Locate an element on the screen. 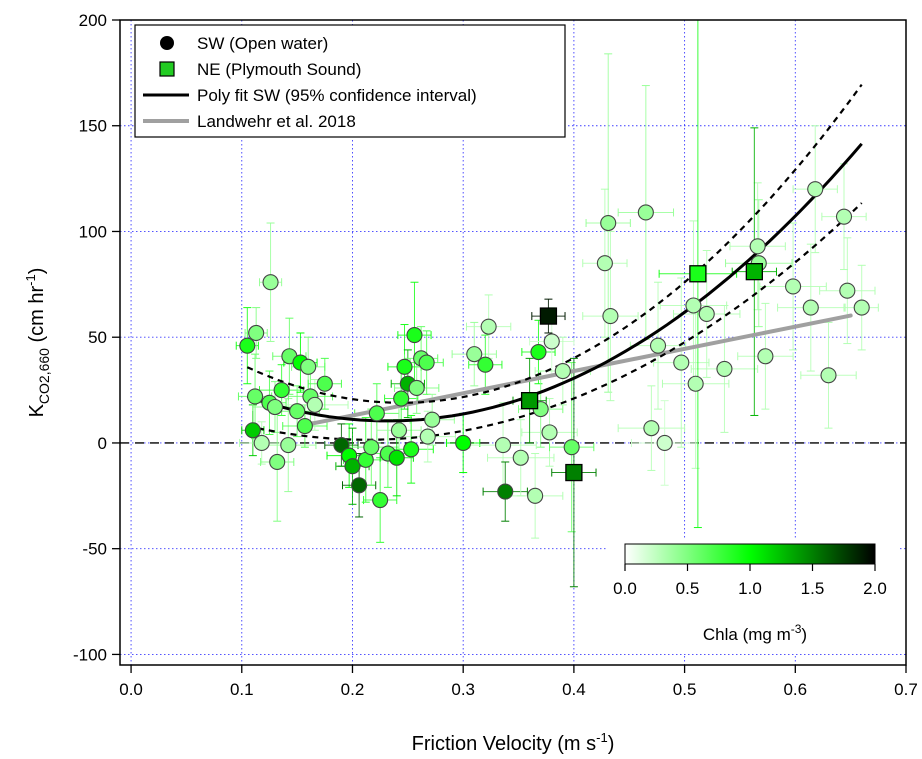  colorbar-tick-label-3: 1.5 is located at coordinates (813, 588).